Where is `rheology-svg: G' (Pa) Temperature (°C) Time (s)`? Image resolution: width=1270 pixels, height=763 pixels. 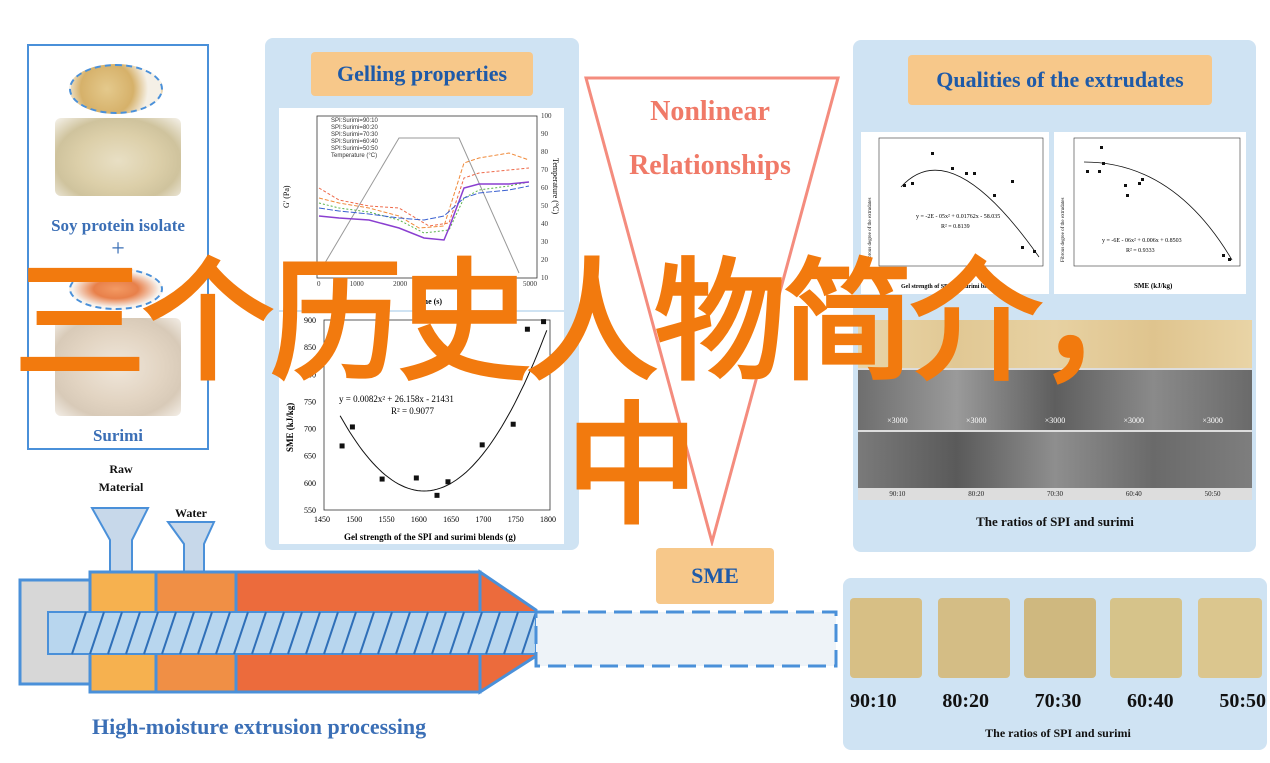
rheology-svg: G' (Pa) Temperature (°C) Time (s) is located at coordinates (421, 210).